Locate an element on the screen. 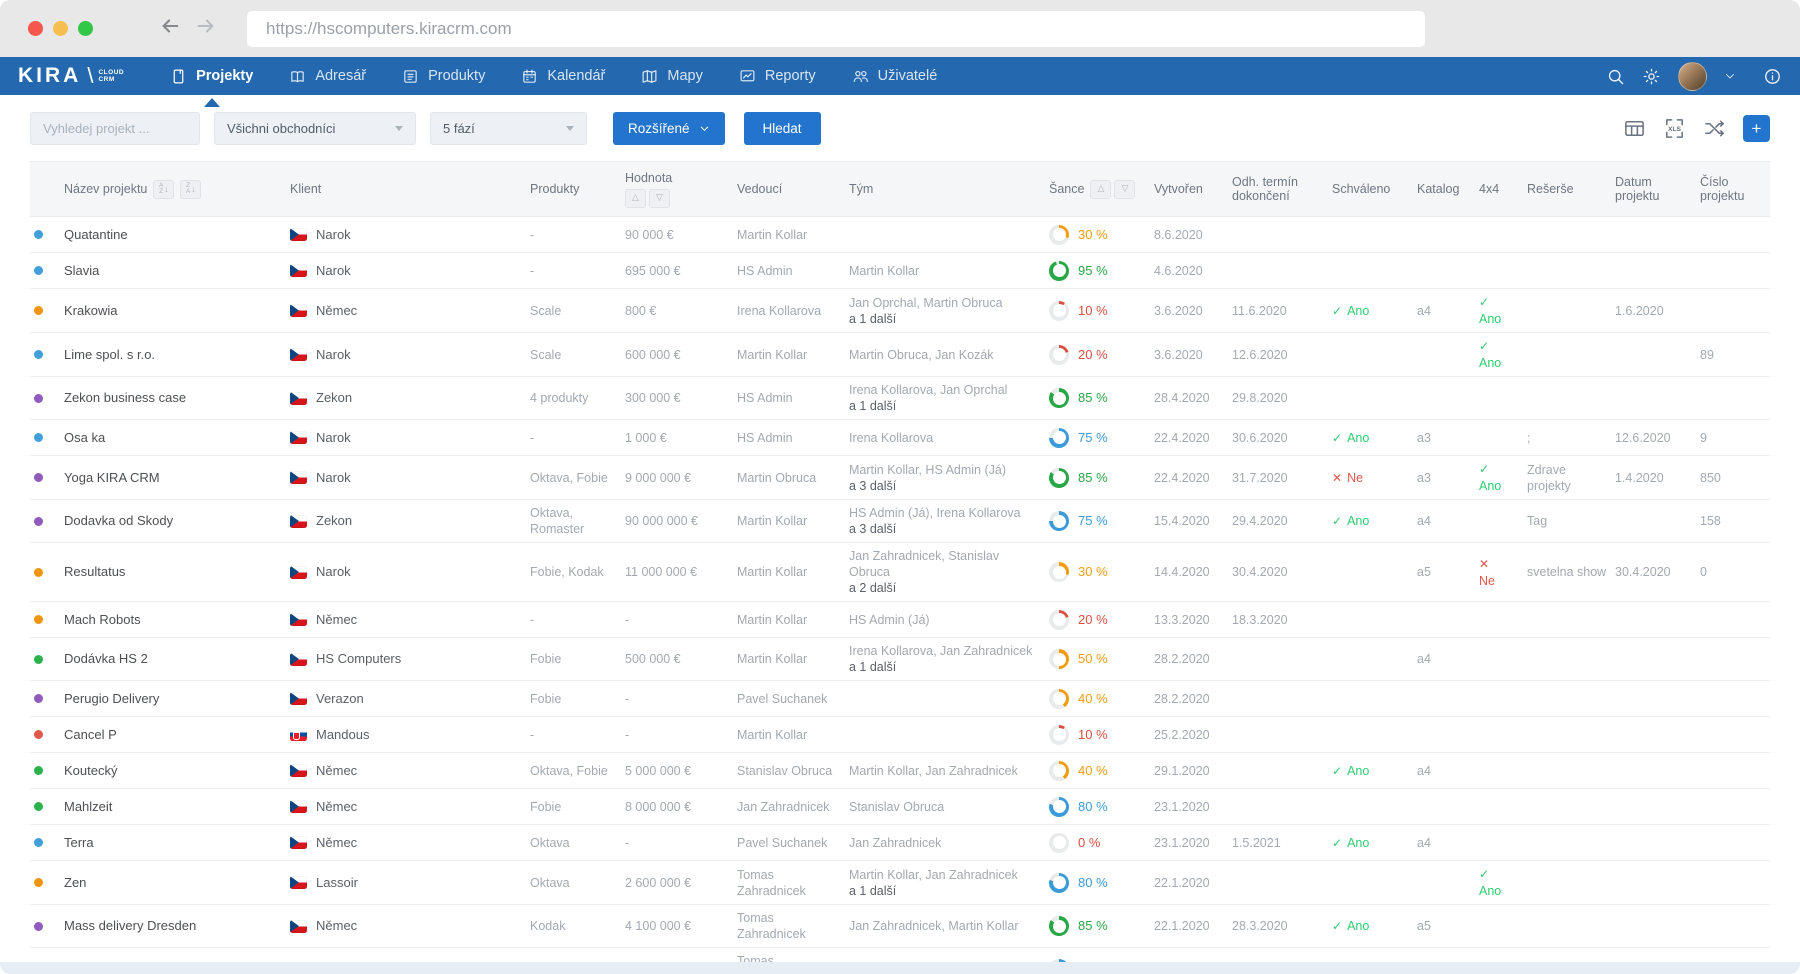  project-name: Osa ka is located at coordinates (85, 437).